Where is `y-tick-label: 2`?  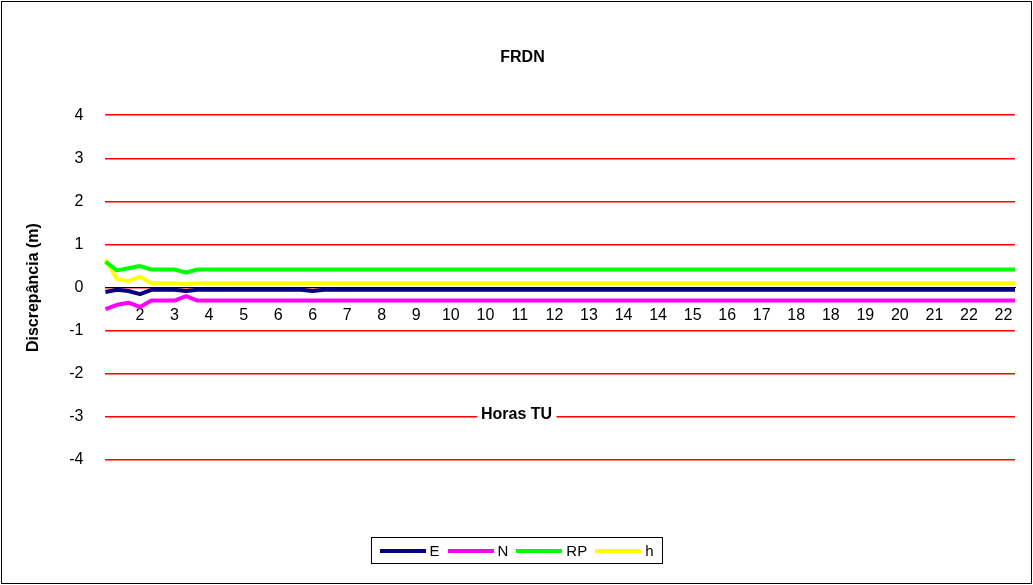 y-tick-label: 2 is located at coordinates (79, 200).